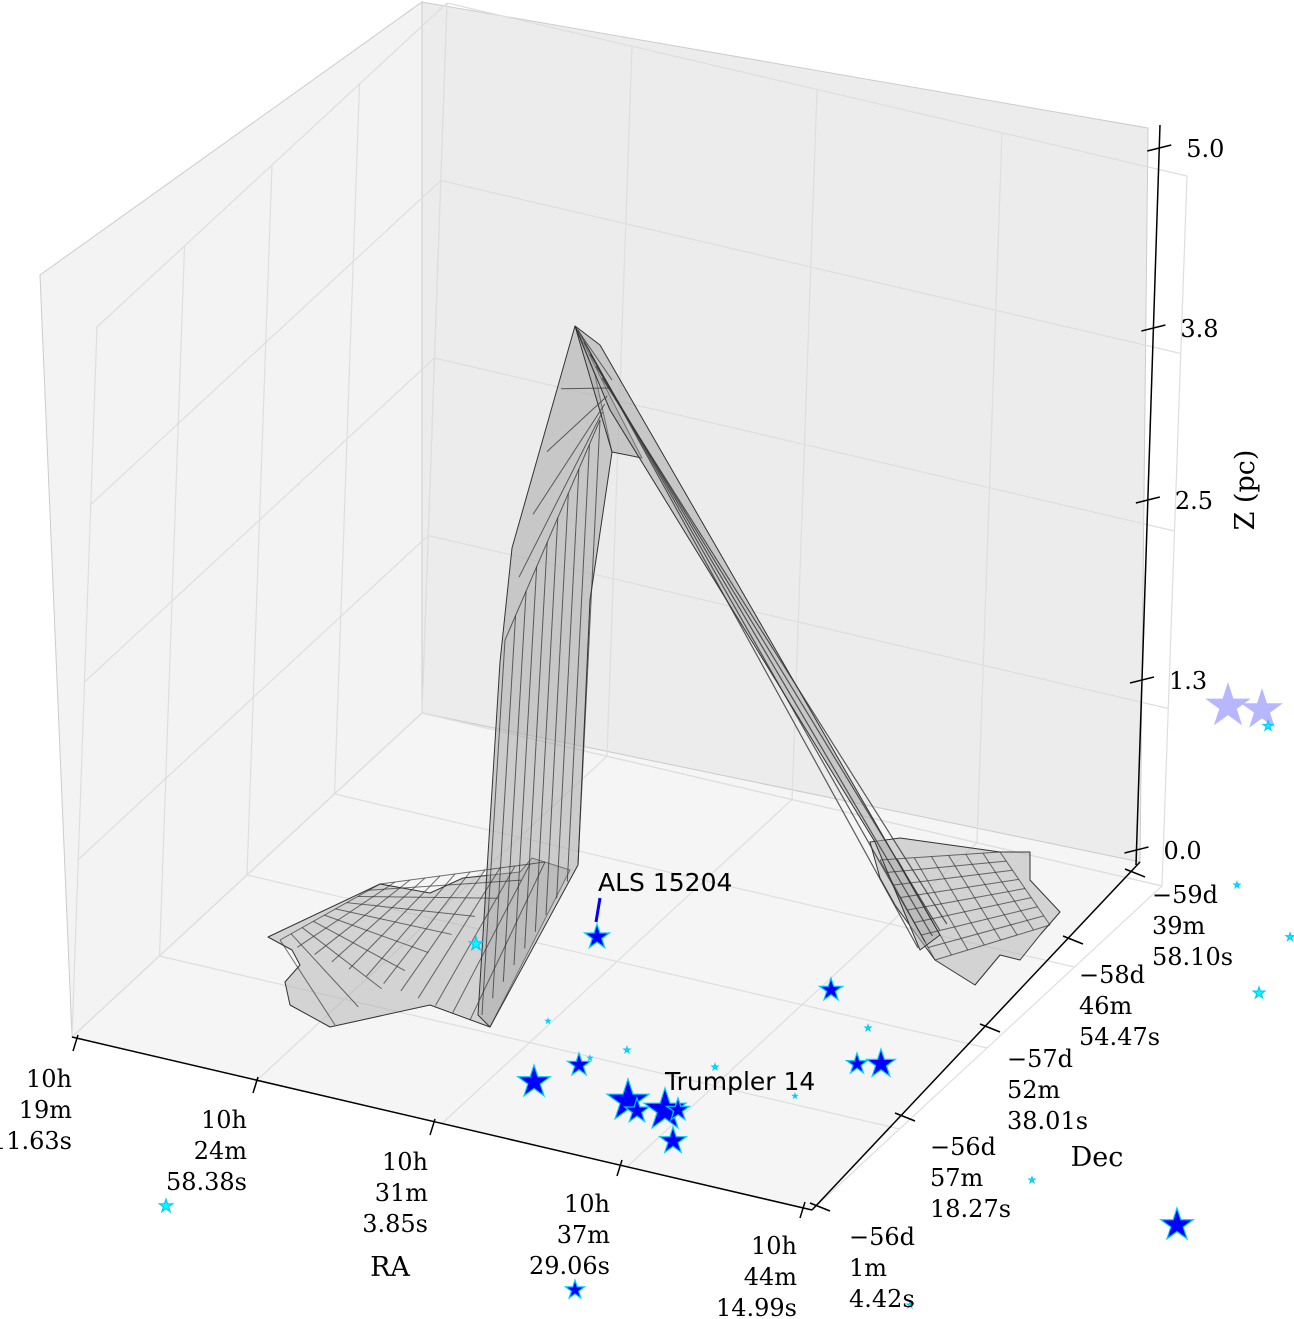  I want to click on z-axis-ticks: 0.0 1.3 2.5 3.8 5.0, so click(1174, 500).